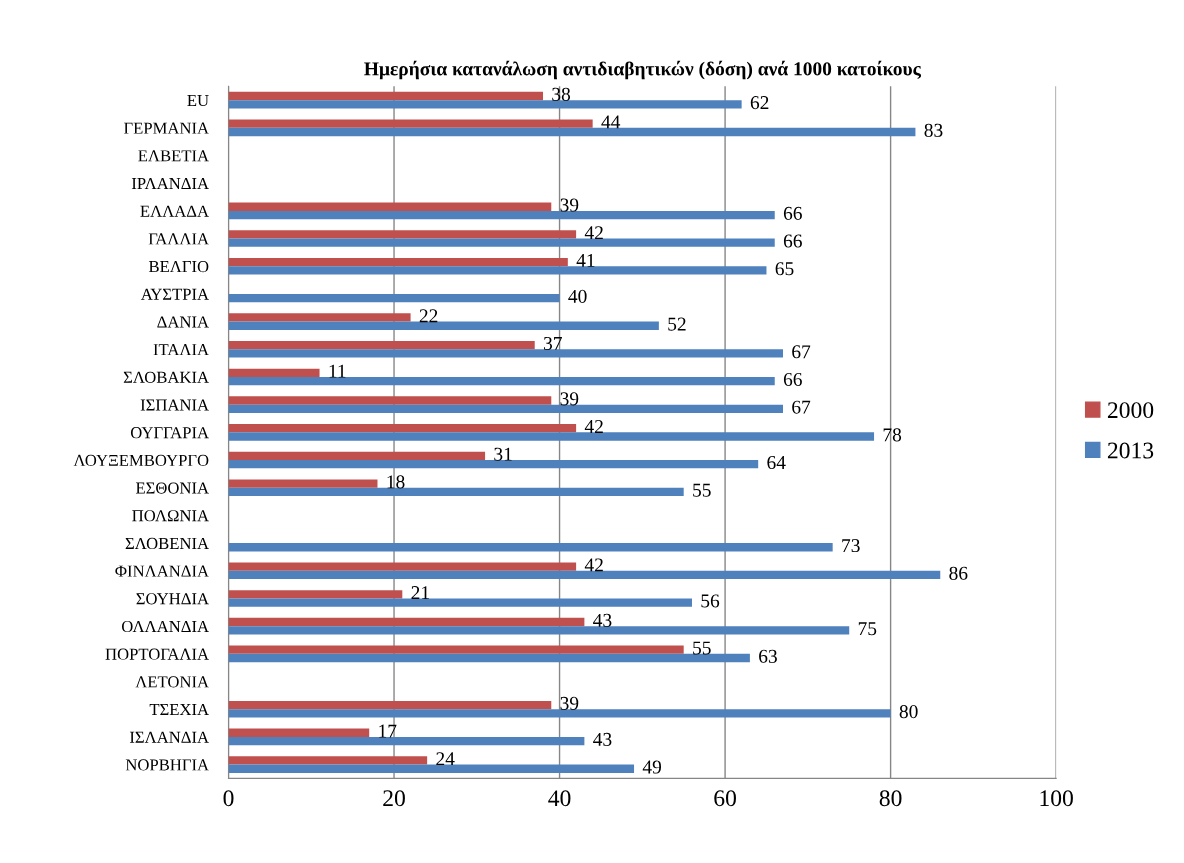 The width and height of the screenshot is (1184, 863). Describe the element at coordinates (172, 599) in the screenshot. I see `y-tick-label: ΣΟΥΗΔΙΑ` at that location.